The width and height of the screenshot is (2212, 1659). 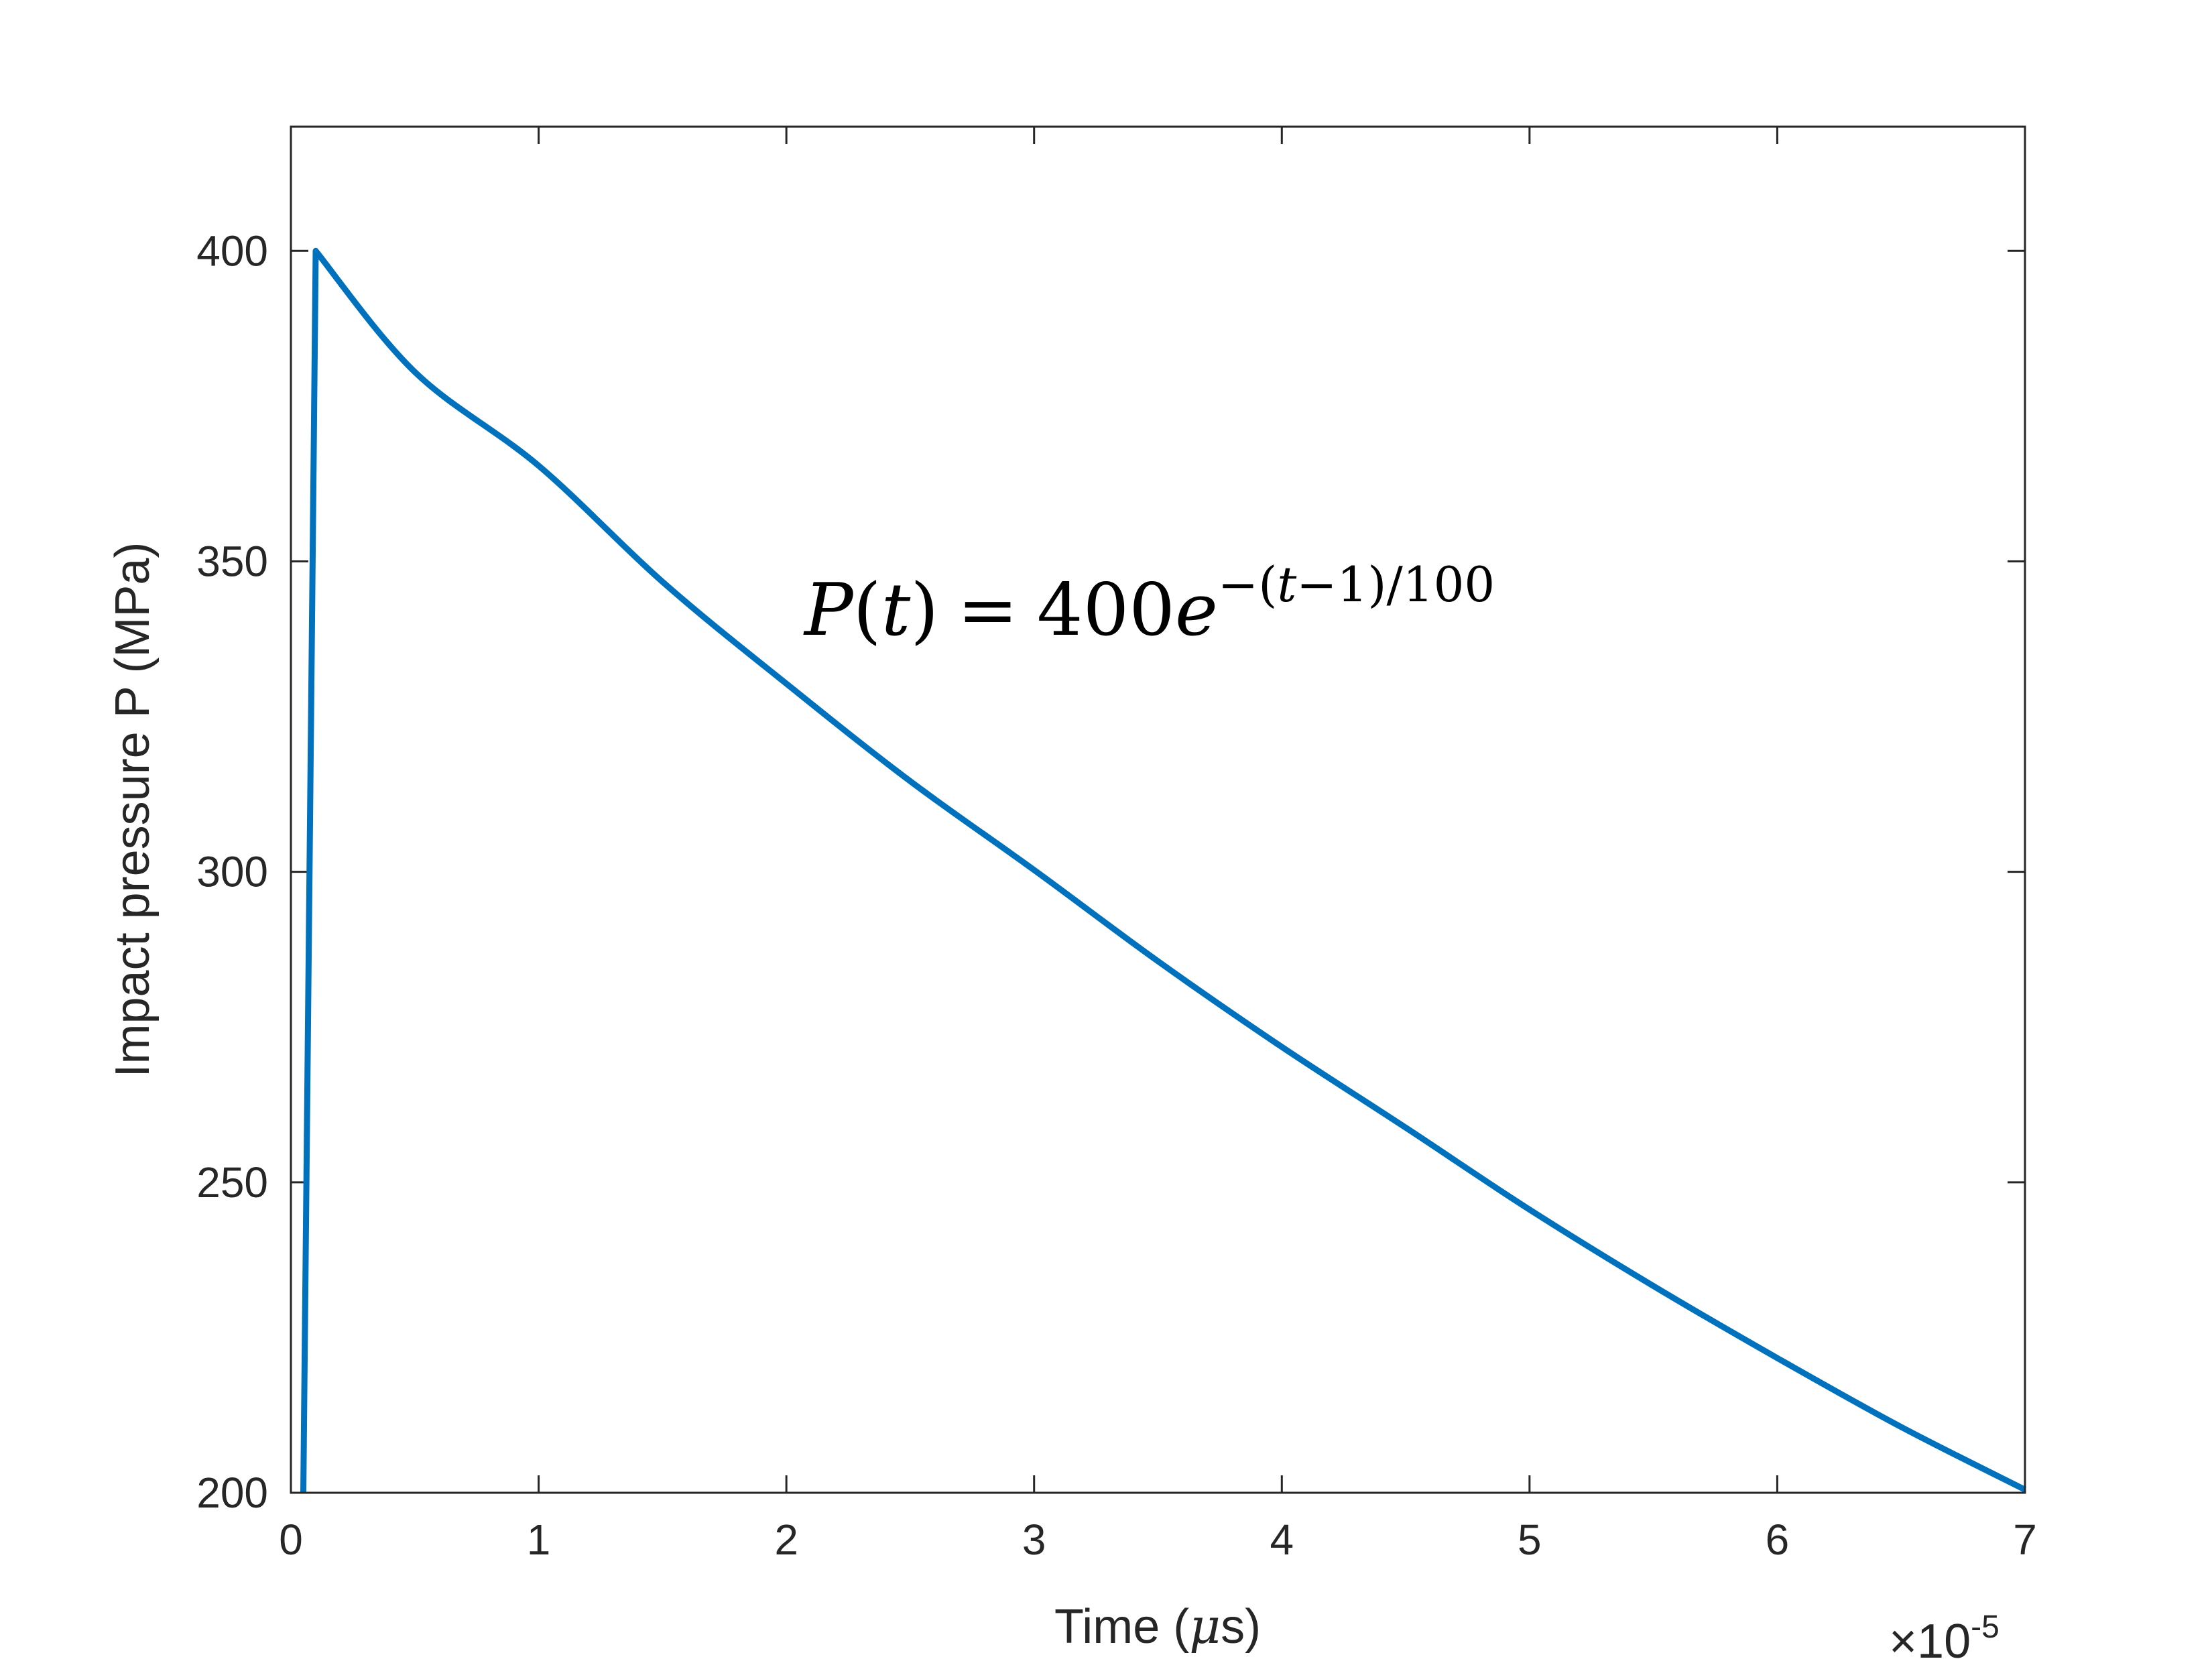 What do you see at coordinates (133, 810) in the screenshot?
I see `y-axis-label: Impact pressure P (MPa)` at bounding box center [133, 810].